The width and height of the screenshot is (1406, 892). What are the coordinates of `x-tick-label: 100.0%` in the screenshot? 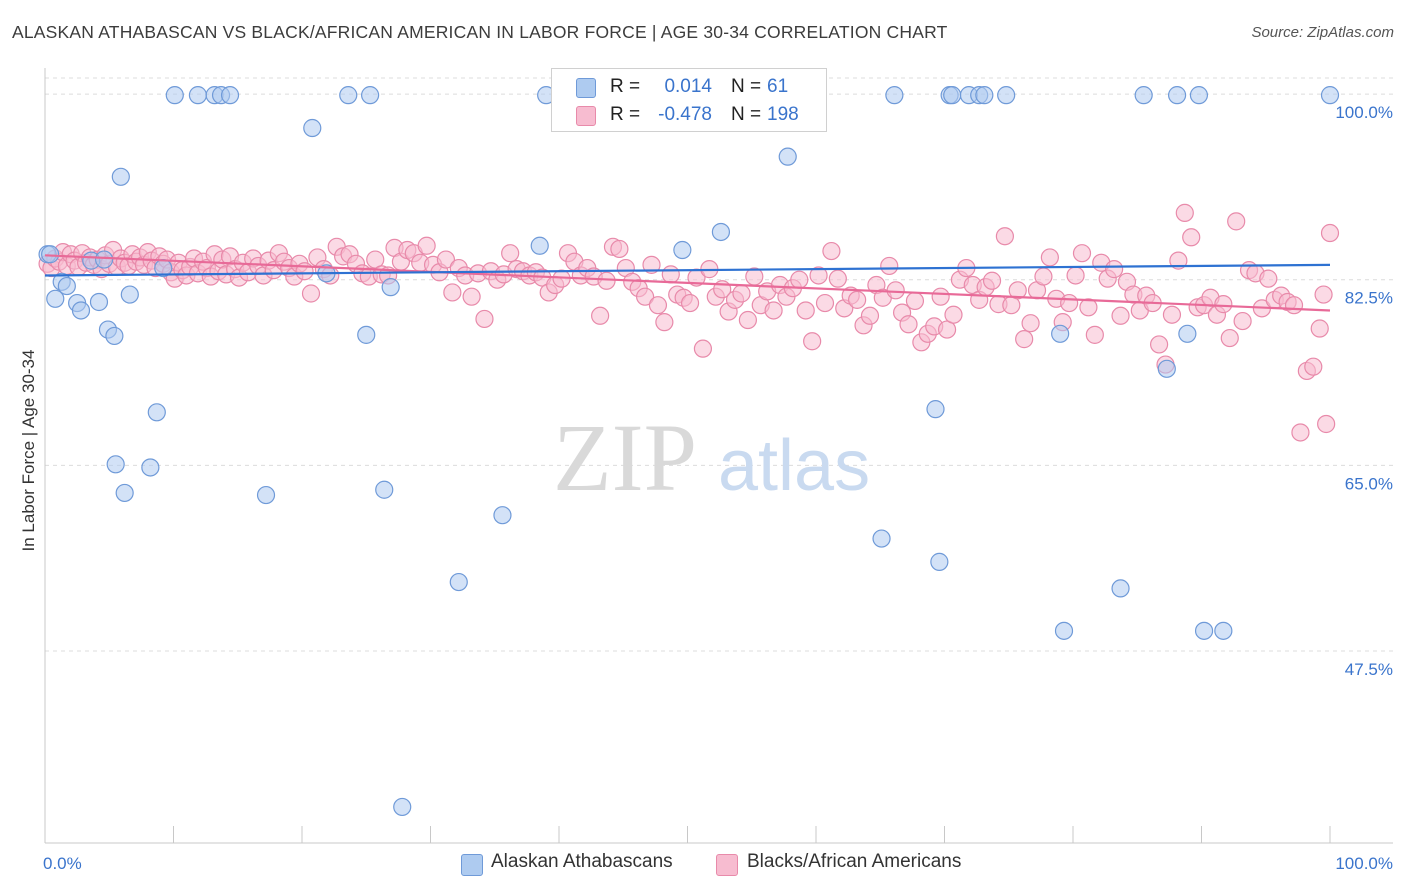 It's located at (1364, 863).